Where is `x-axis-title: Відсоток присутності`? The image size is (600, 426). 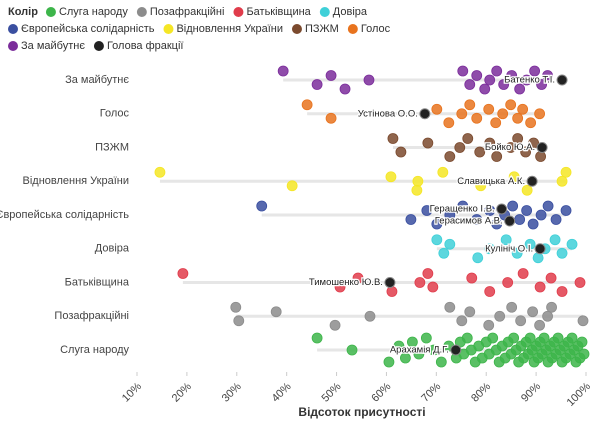
x-axis-title: Відсоток присутності is located at coordinates (361, 412).